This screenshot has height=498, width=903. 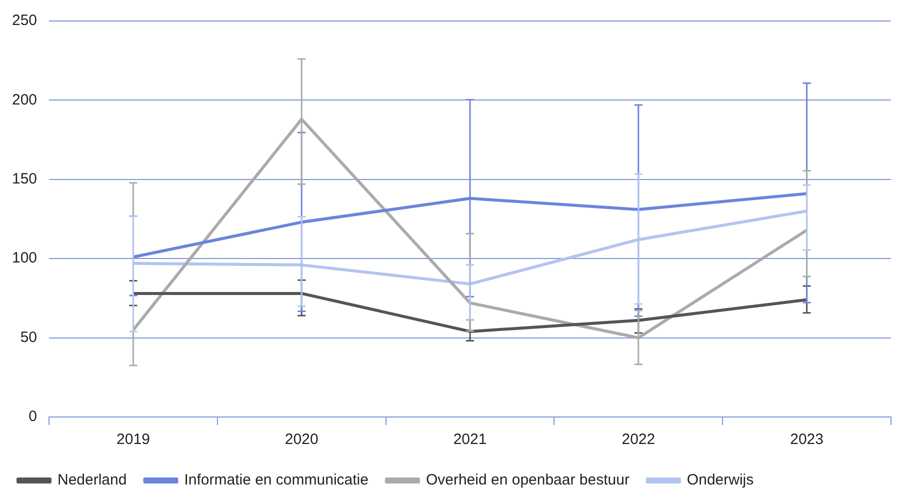 What do you see at coordinates (25, 99) in the screenshot?
I see `y-tick-label: 200` at bounding box center [25, 99].